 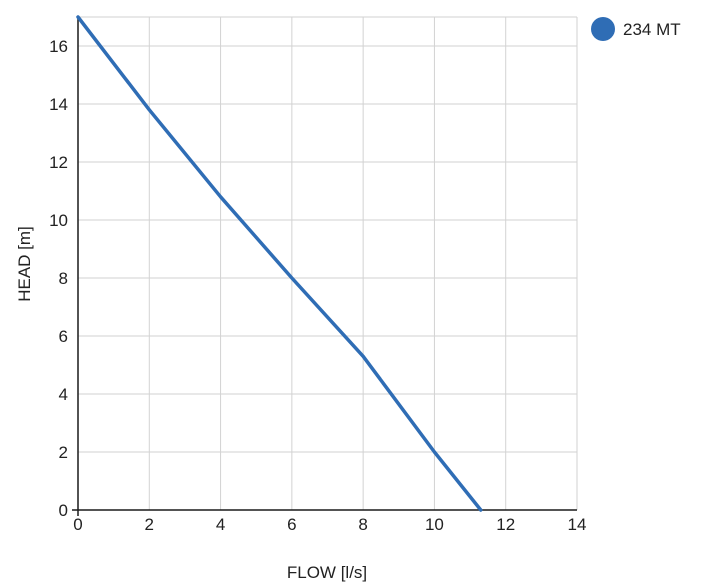 What do you see at coordinates (327, 572) in the screenshot?
I see `x-axis-title: FLOW [l/s]` at bounding box center [327, 572].